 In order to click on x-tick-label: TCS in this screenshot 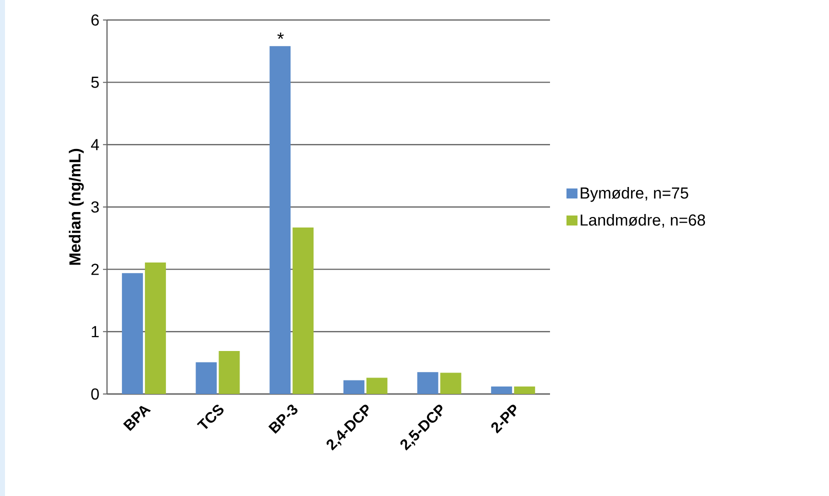, I will do `click(210, 417)`.